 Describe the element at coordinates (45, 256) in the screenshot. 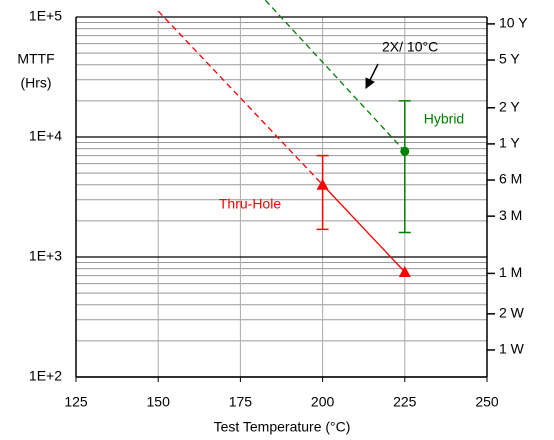

I see `y-tick-label: 1E+3` at that location.